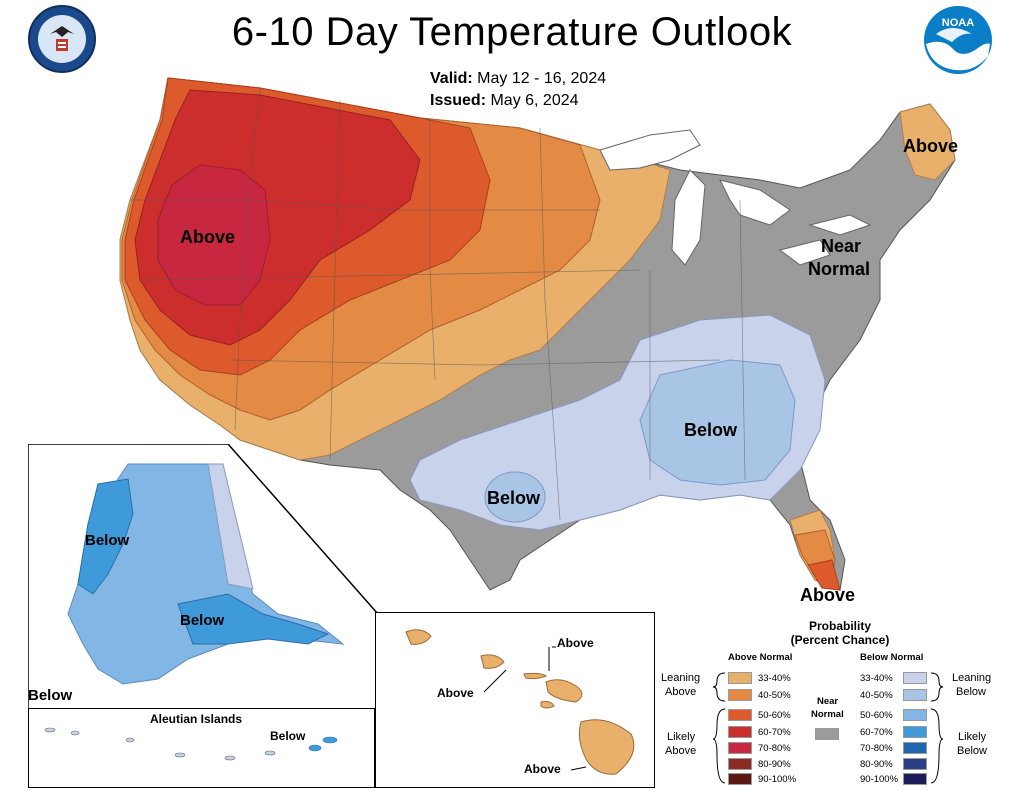 The height and width of the screenshot is (791, 1024). I want to click on legend-below-normal: Below Normal, so click(892, 657).